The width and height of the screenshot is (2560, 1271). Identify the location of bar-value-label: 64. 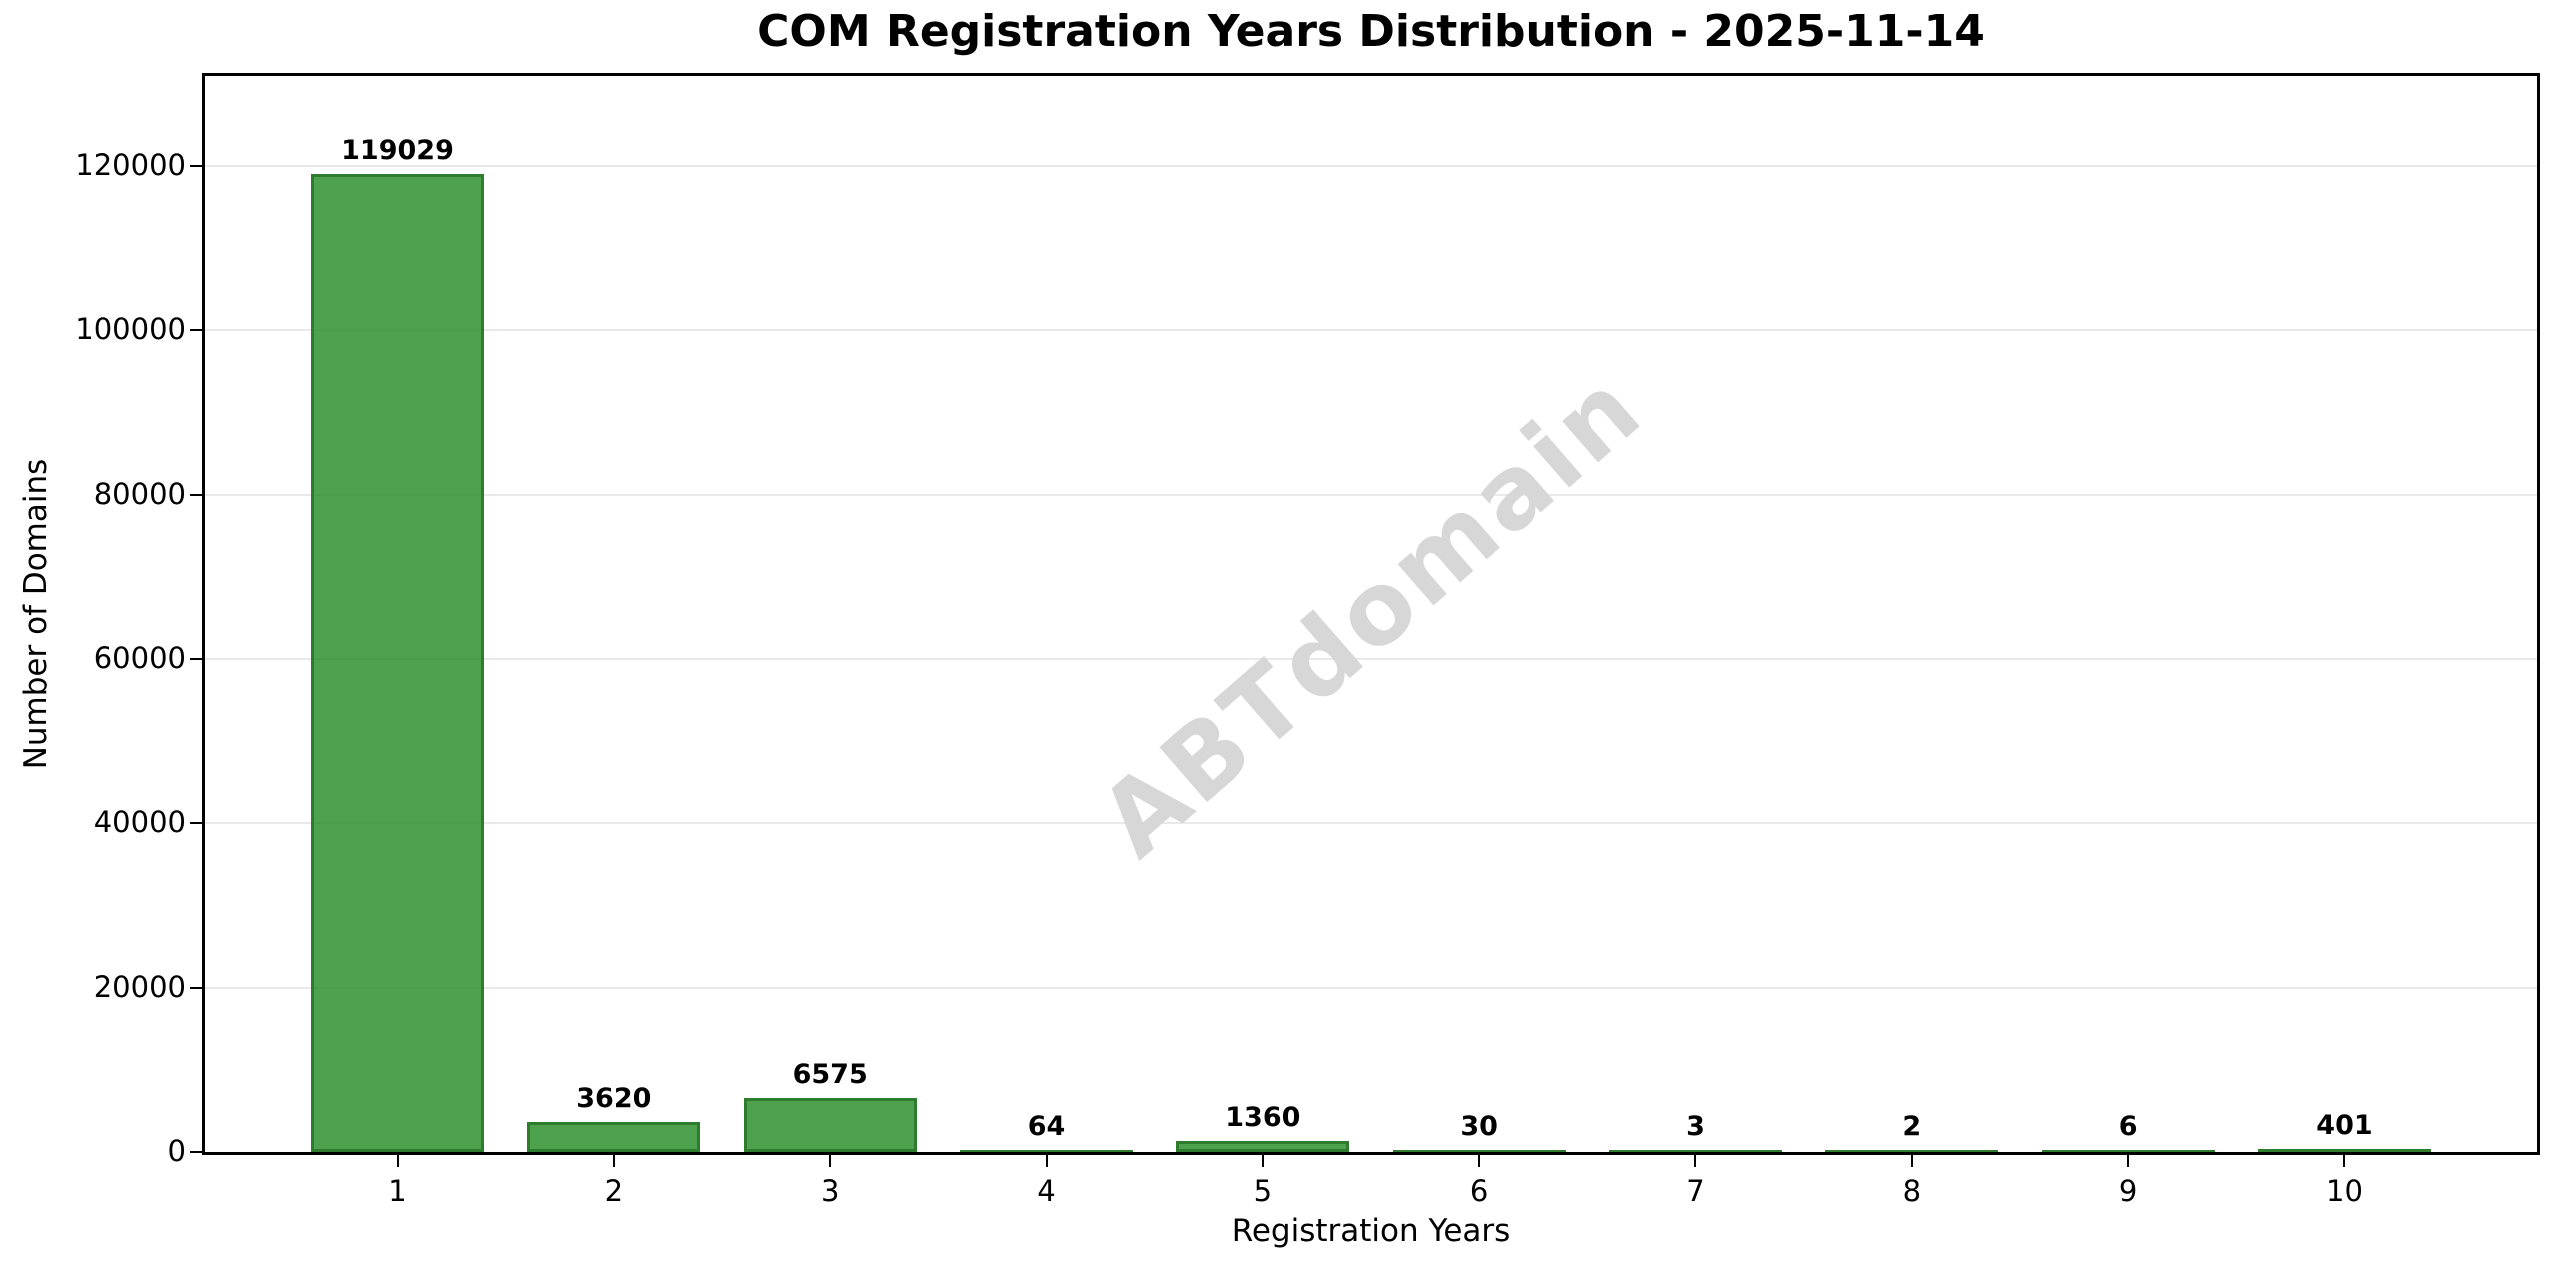
(1046, 1126).